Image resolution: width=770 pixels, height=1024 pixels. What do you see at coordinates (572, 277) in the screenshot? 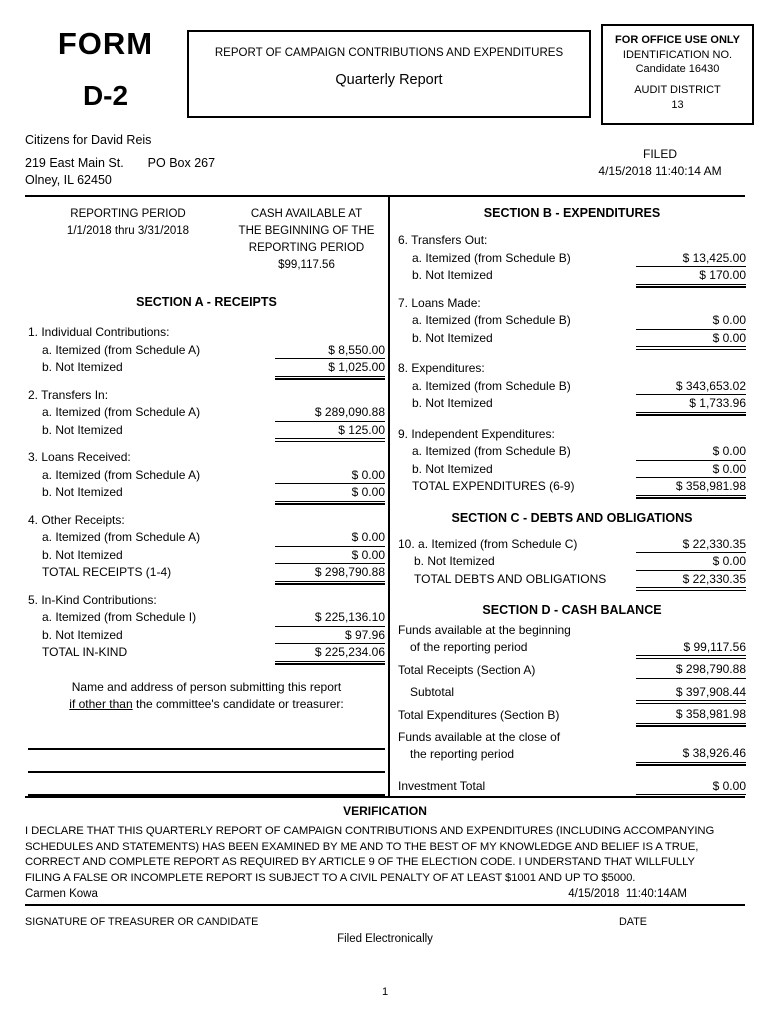
I see `line-item-6b: b. Not Itemized $ 170.00` at bounding box center [572, 277].